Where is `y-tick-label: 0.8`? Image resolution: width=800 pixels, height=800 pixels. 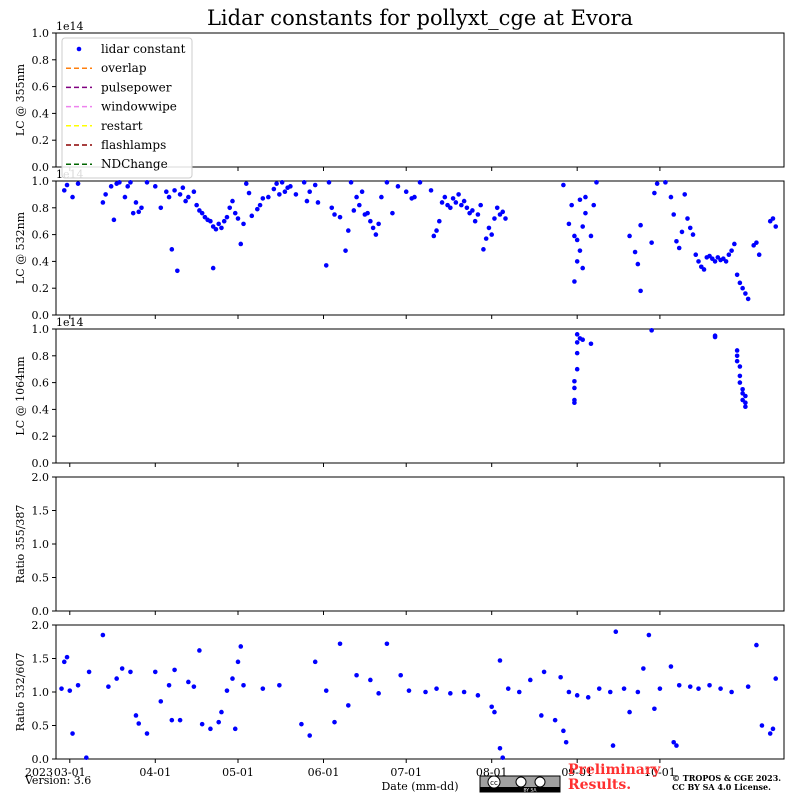 y-tick-label: 0.8 is located at coordinates (41, 356).